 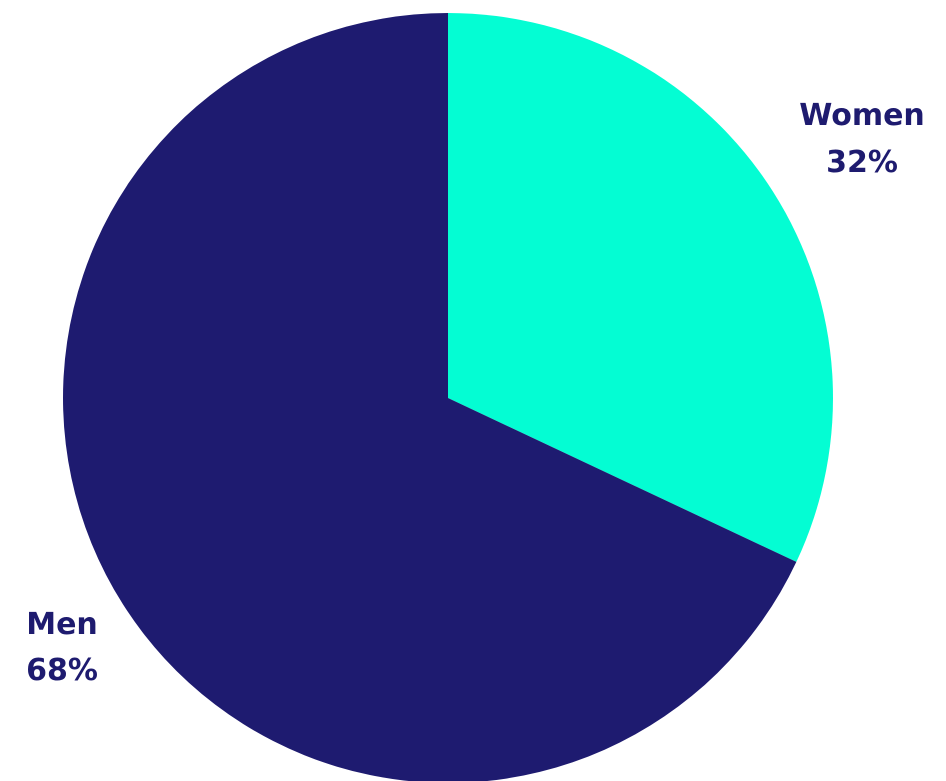 What do you see at coordinates (862, 115) in the screenshot?
I see `slice-label-women: Women` at bounding box center [862, 115].